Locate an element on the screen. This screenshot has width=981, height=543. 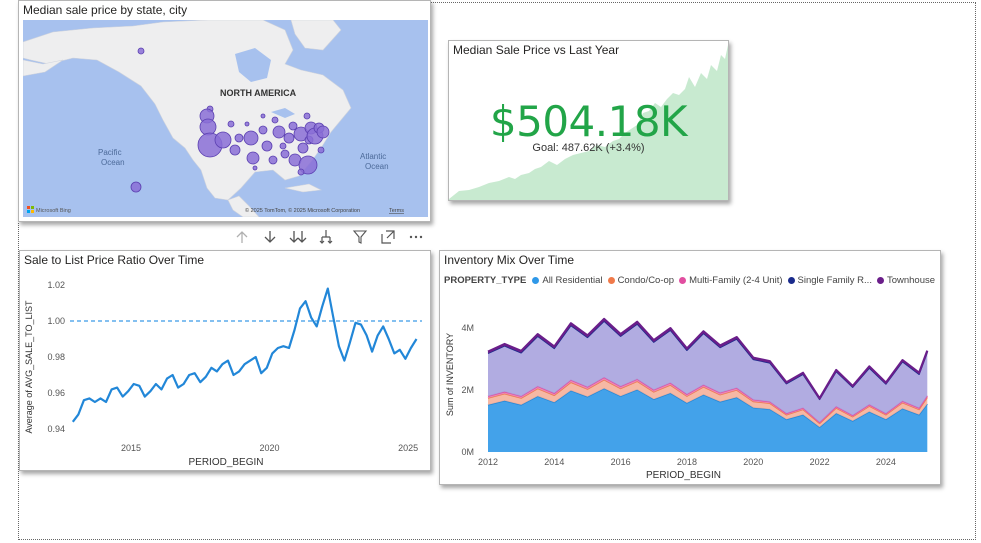
x-tick-label: 2022 is located at coordinates (820, 462).